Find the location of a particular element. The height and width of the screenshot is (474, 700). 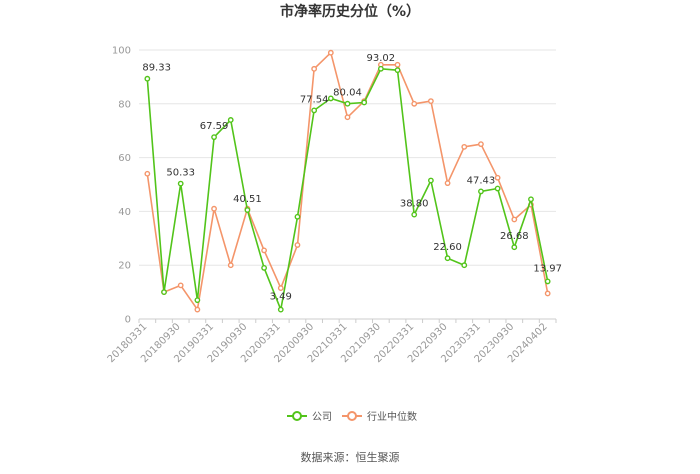

y-axis-ticks: 0 20 40 60 80 100 is located at coordinates (121, 186).